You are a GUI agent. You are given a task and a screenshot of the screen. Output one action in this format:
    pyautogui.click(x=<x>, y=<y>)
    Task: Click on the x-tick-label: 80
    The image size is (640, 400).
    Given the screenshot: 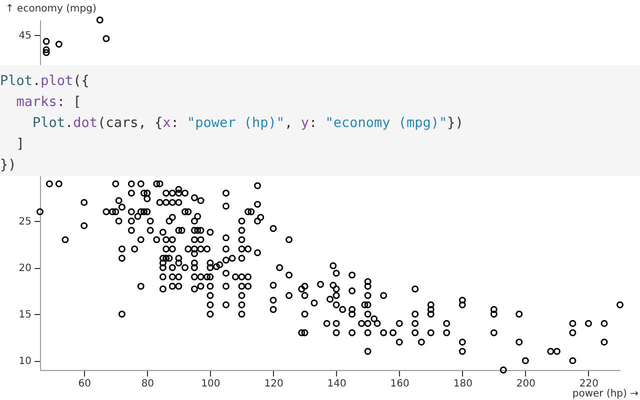 What is the action you would take?
    pyautogui.click(x=147, y=384)
    